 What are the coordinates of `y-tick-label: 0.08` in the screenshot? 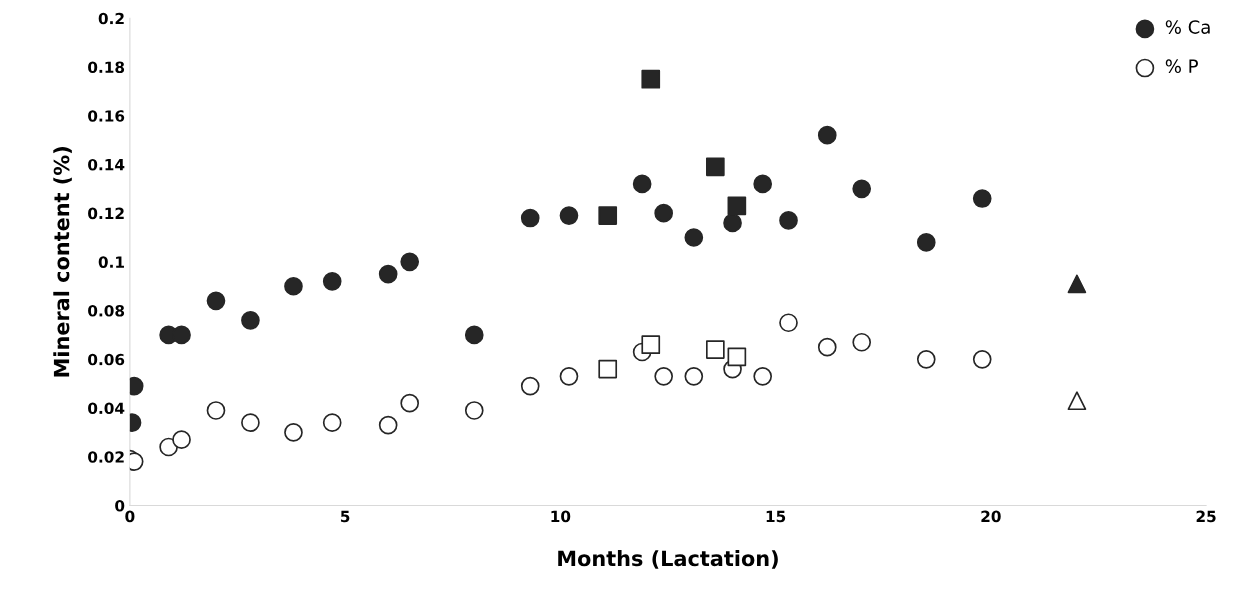 It's located at (106, 311).